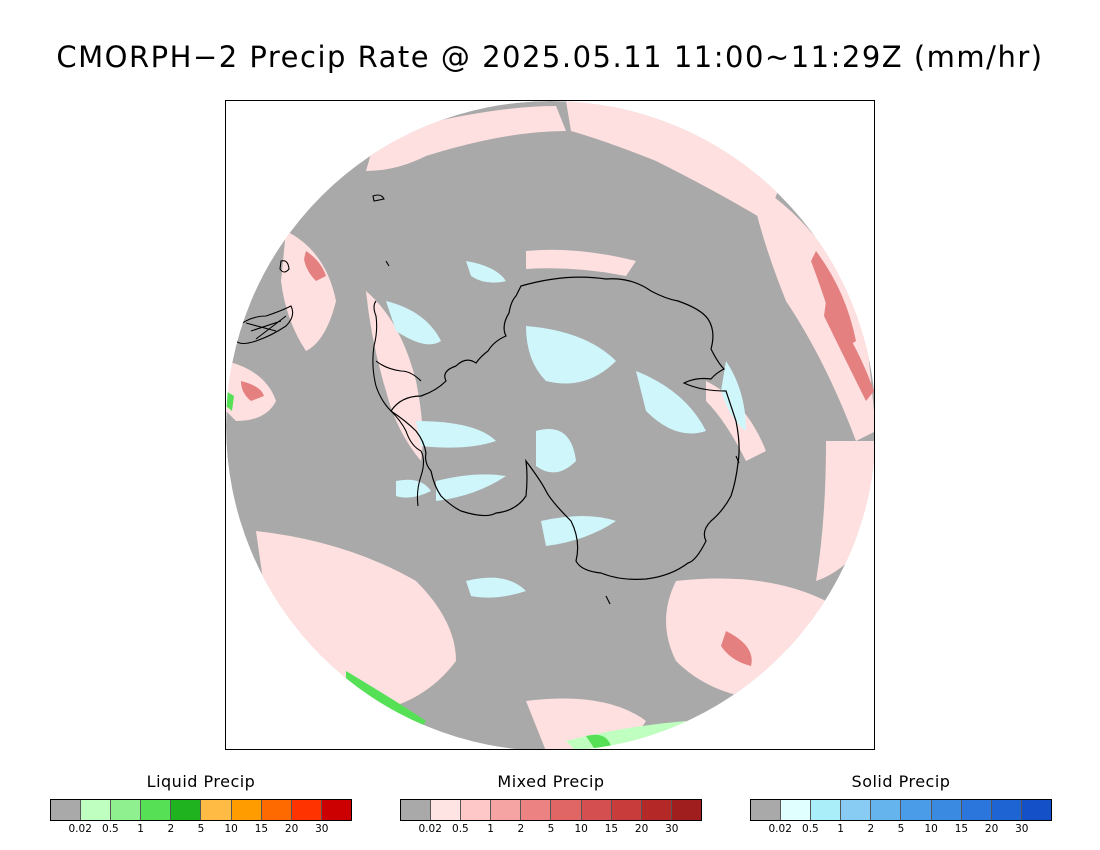 The height and width of the screenshot is (850, 1100). What do you see at coordinates (231, 829) in the screenshot?
I see `legend-liquid-tick-label: 10` at bounding box center [231, 829].